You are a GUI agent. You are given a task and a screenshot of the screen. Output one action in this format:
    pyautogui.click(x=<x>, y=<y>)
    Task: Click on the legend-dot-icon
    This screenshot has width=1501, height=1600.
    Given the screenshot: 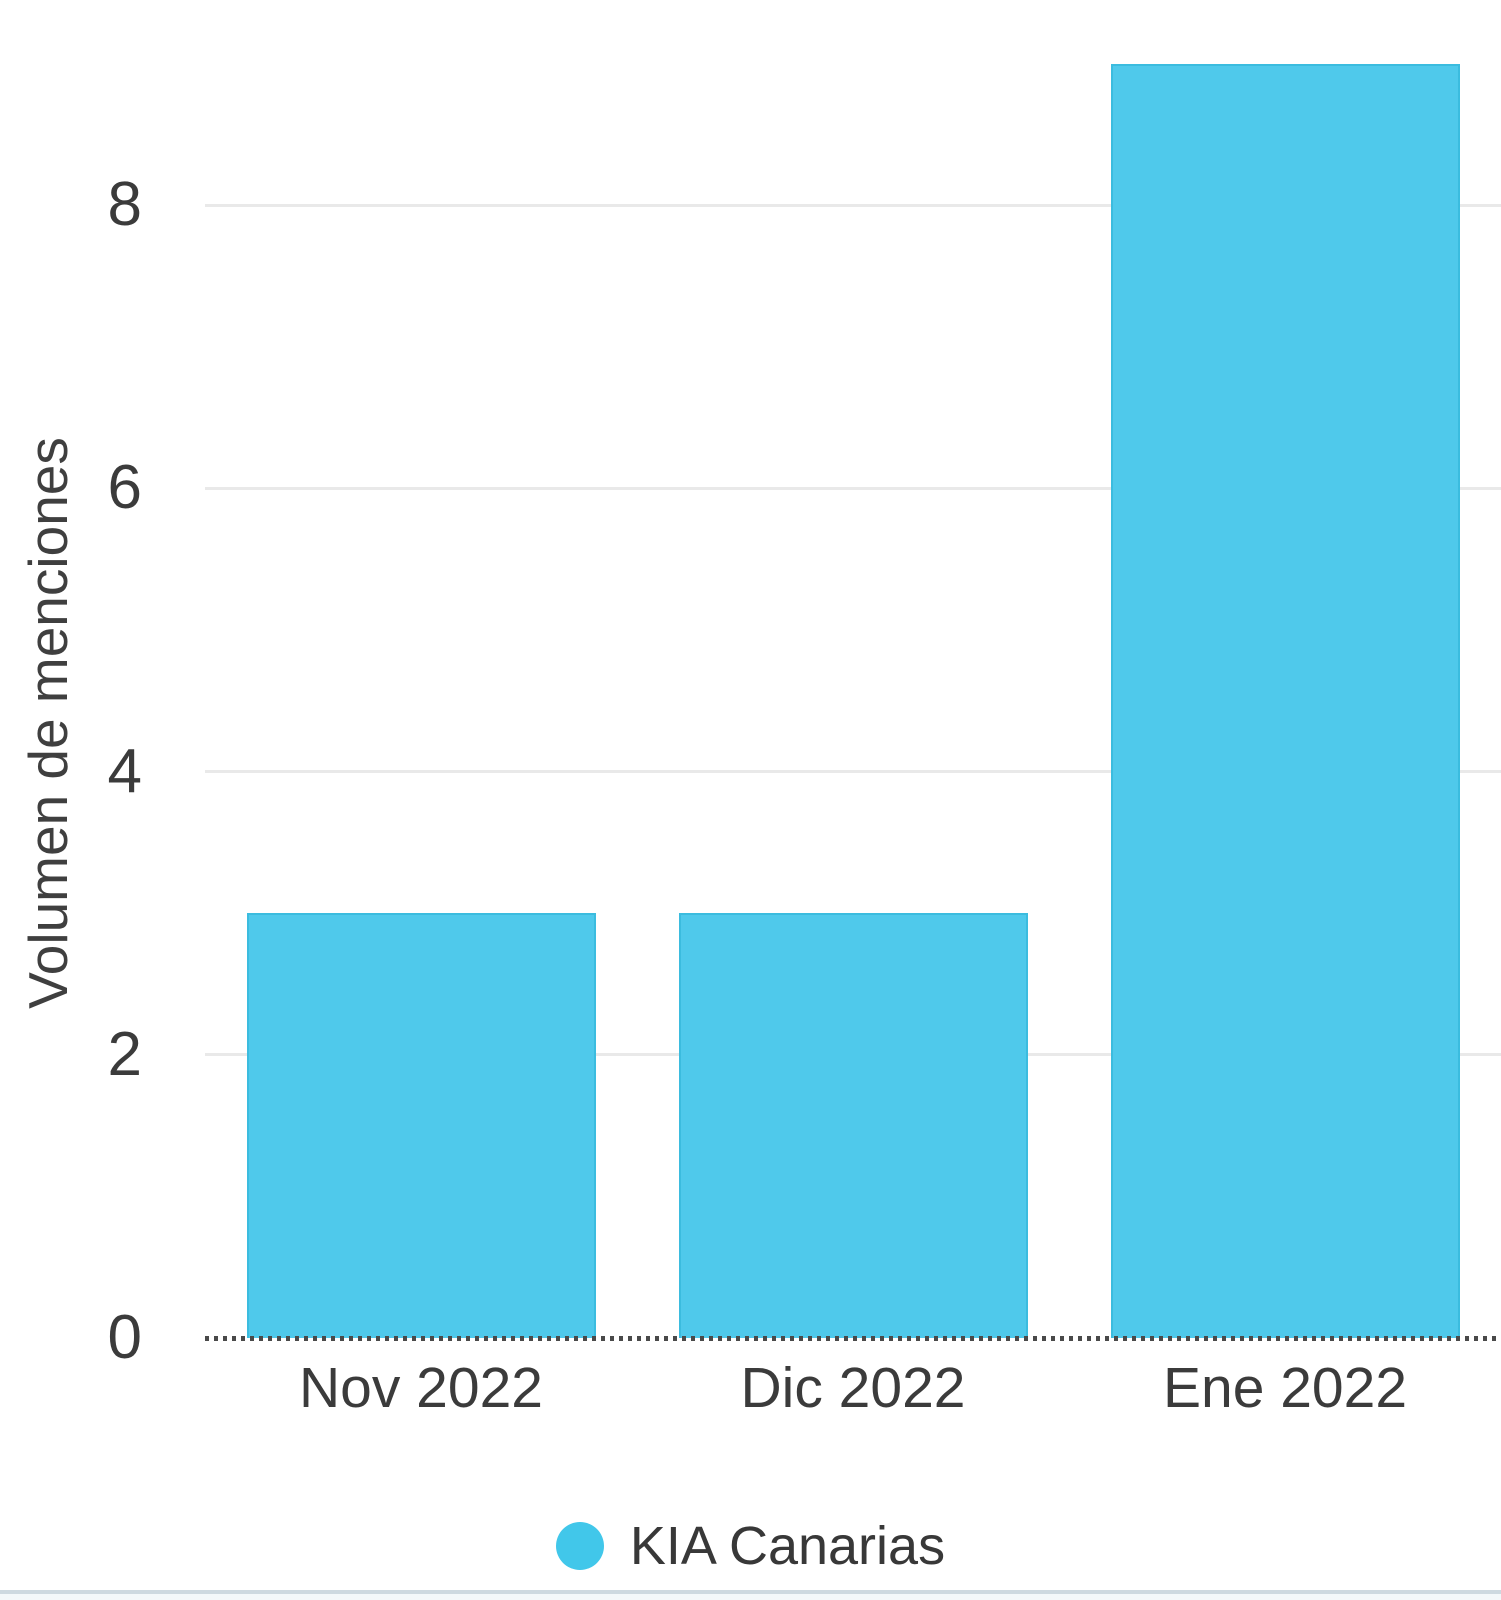 What is the action you would take?
    pyautogui.click(x=579, y=1546)
    